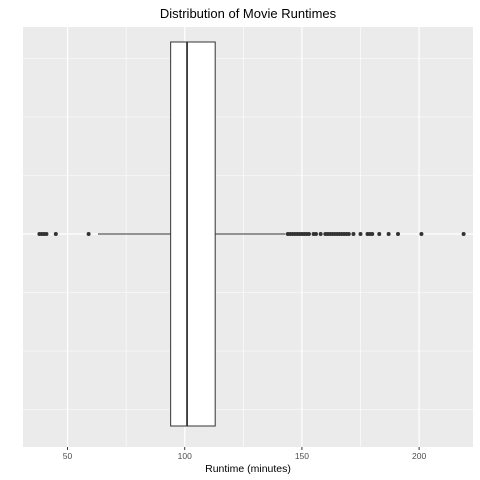 The image size is (480, 480). What do you see at coordinates (244, 454) in the screenshot?
I see `x-axis-ticks: 50 100 150 200` at bounding box center [244, 454].